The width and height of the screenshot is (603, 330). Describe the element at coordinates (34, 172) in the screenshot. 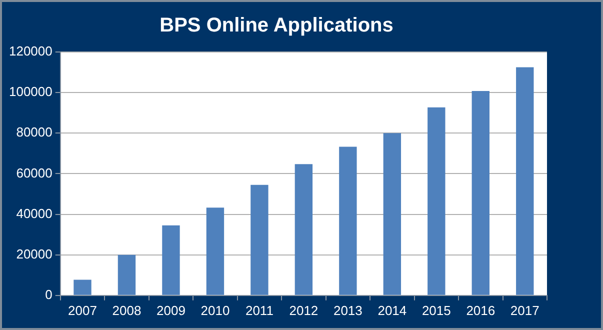

I see `y-tick-label: 60000` at that location.